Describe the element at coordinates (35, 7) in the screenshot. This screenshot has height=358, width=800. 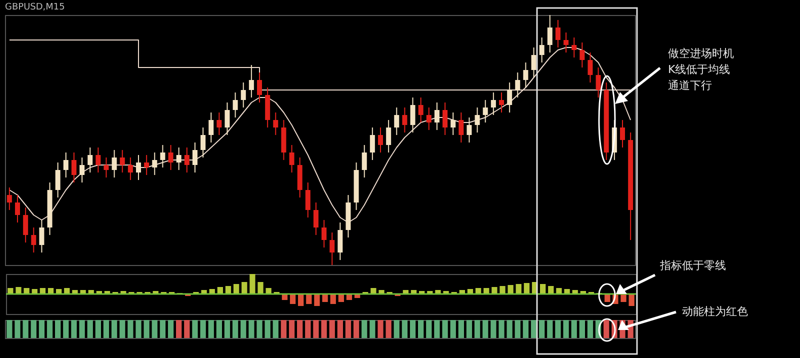
I see `chart-title: GBPUSD,M15` at that location.